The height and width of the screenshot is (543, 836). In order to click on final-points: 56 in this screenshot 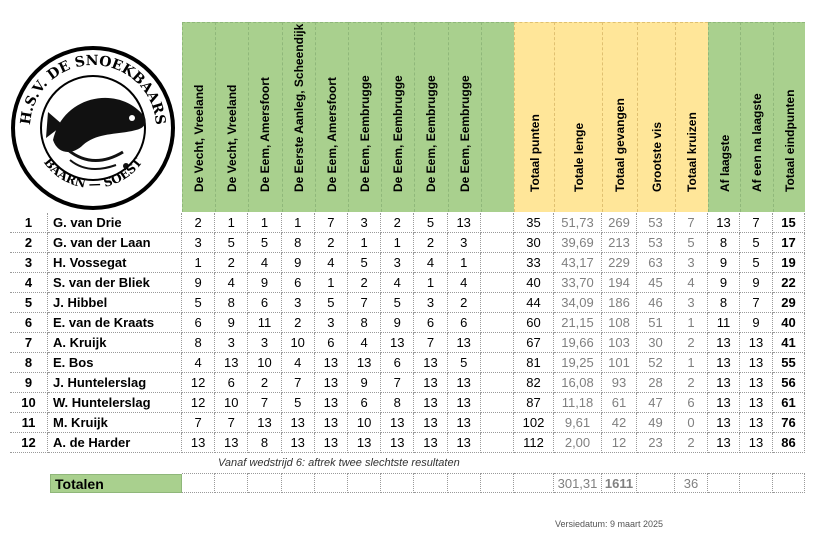, I will do `click(789, 383)`.